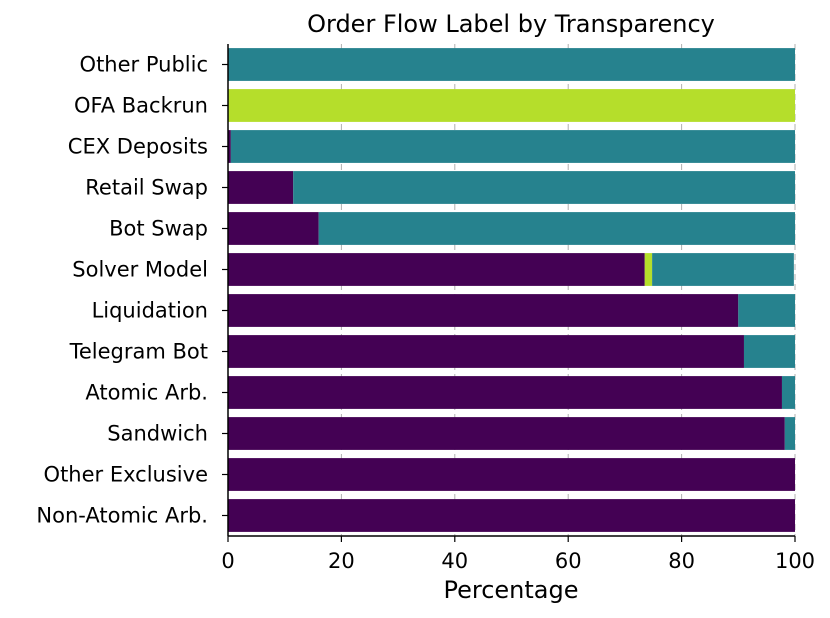 The image size is (830, 618). I want to click on x-tick-labels: 0 20 40 60 80 100, so click(518, 554).